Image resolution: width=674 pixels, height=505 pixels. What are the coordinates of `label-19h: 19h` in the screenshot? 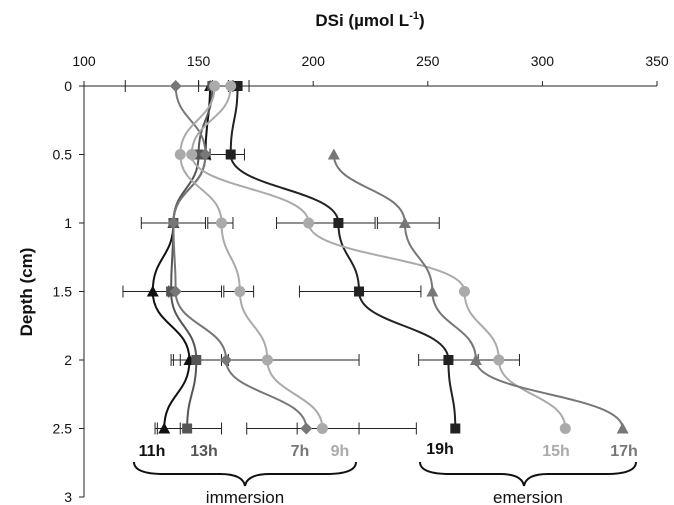 It's located at (440, 449).